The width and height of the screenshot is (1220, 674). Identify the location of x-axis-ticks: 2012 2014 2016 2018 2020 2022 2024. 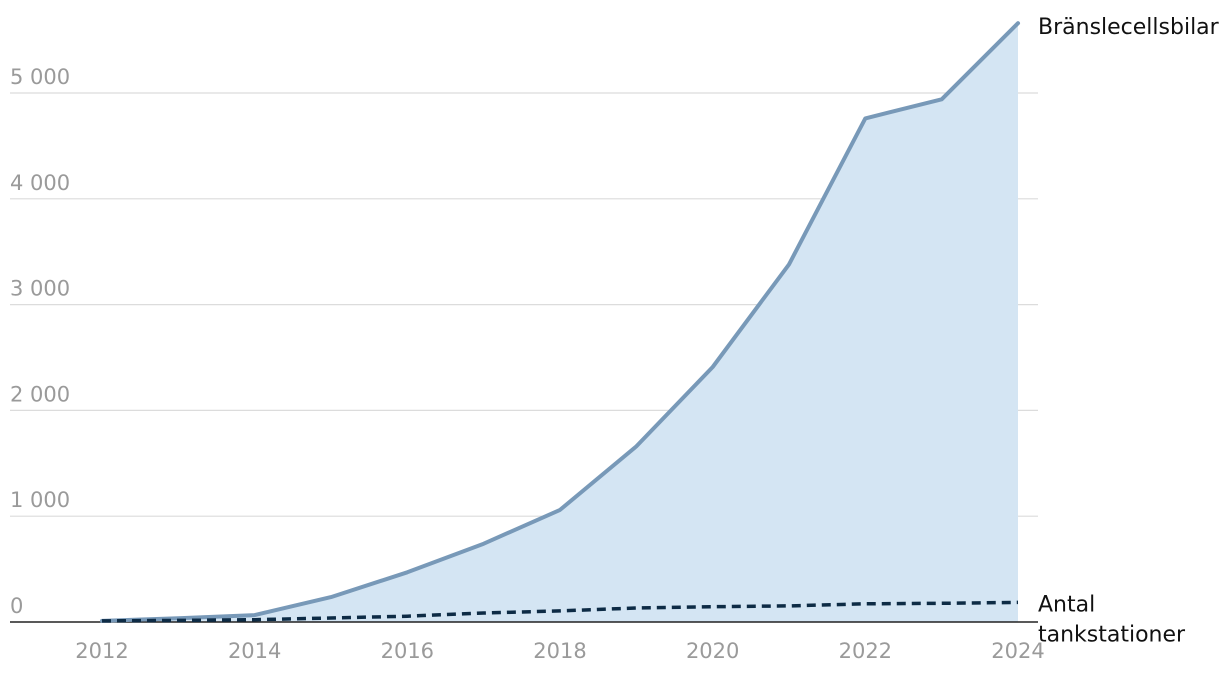
(559, 651).